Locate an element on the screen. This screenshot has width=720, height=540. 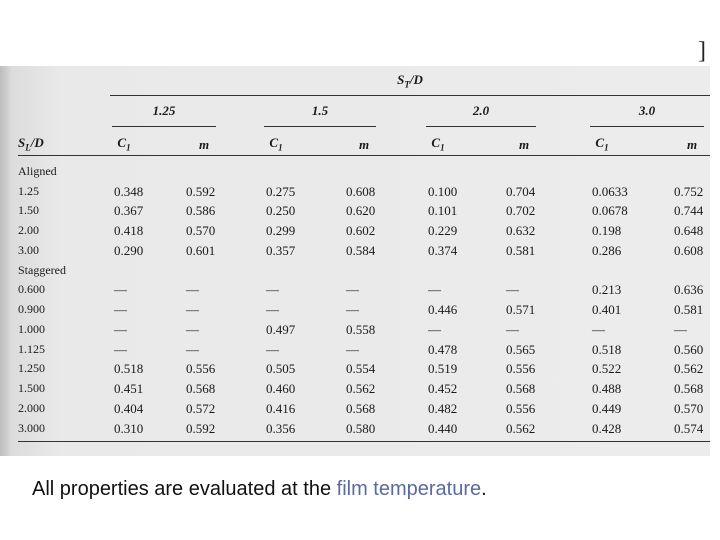
cell: 0.428 is located at coordinates (607, 428).